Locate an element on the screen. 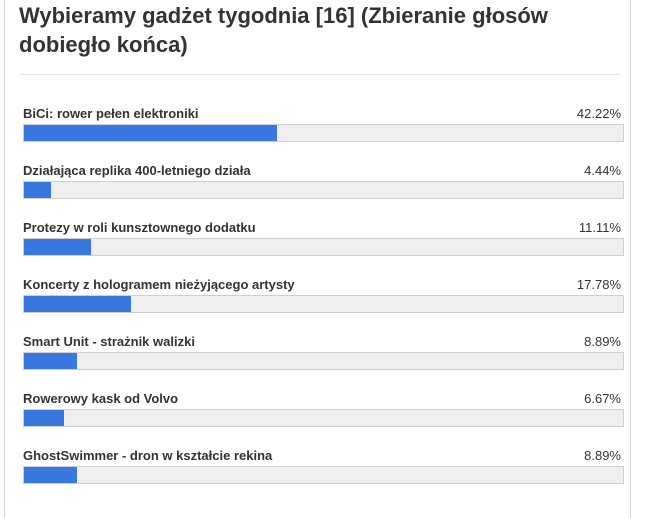  poll-option-percent: 11.11% is located at coordinates (599, 227).